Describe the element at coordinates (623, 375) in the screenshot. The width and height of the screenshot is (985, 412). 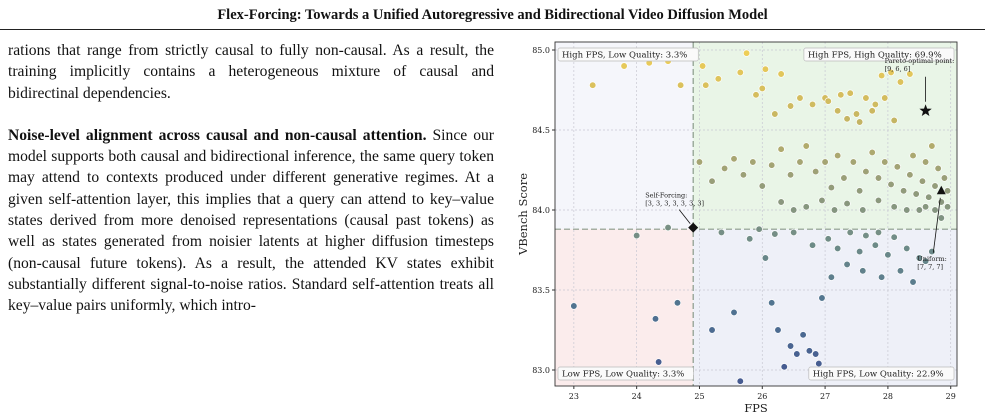
I see `quadrant-label-bottom-left: Low FPS, Low Quality: 3.3%` at that location.